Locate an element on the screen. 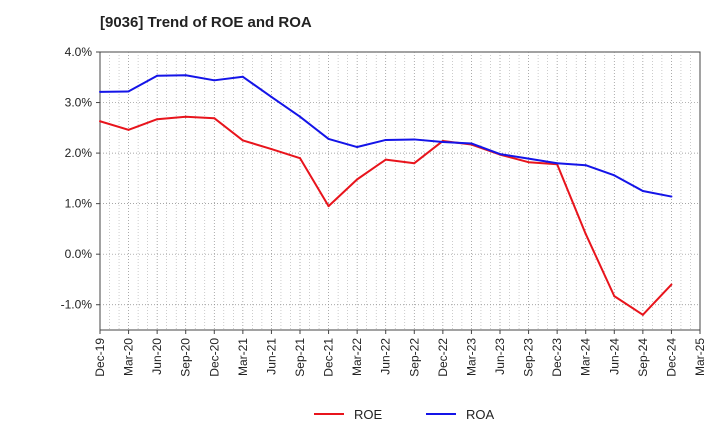 The height and width of the screenshot is (445, 720). x-tick-label: Sep-21 is located at coordinates (300, 357).